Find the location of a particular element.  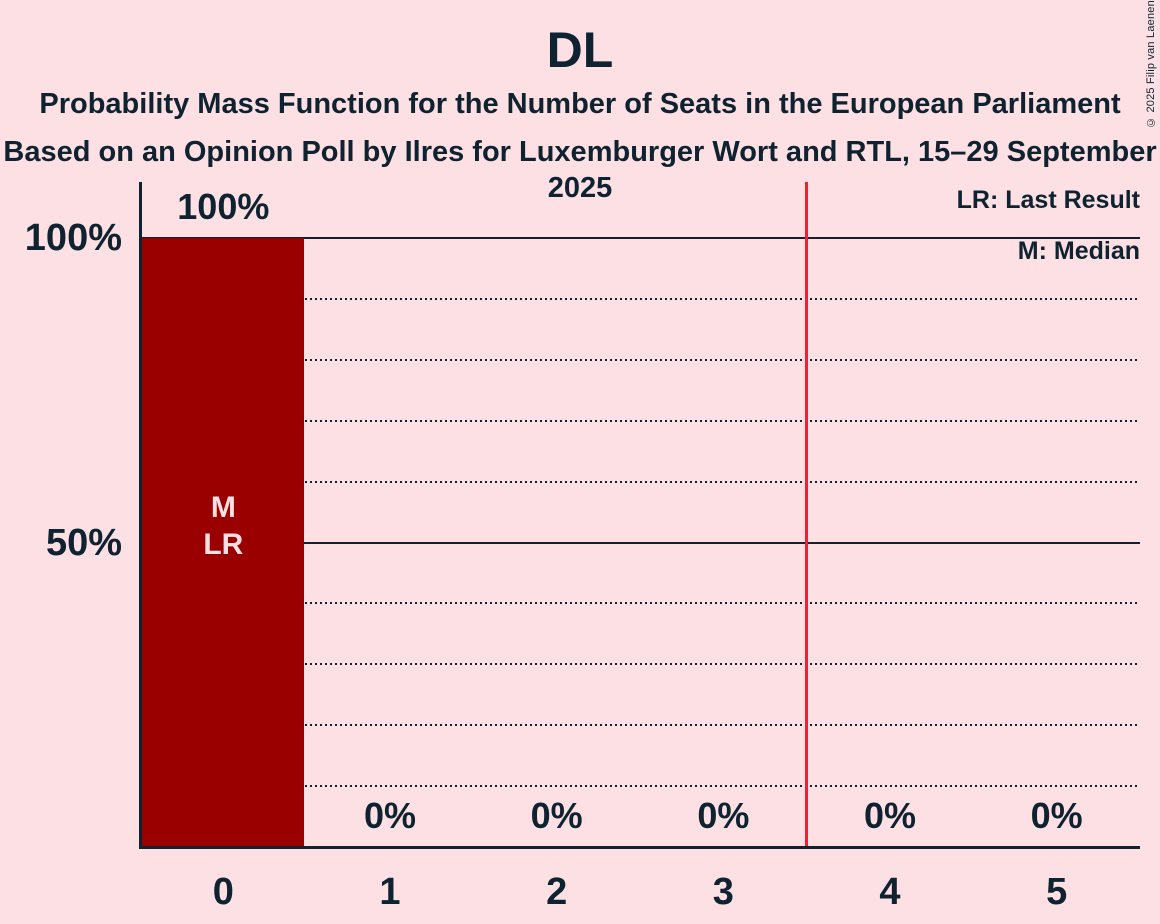

x-axis-category-label-2: 2 is located at coordinates (557, 892).